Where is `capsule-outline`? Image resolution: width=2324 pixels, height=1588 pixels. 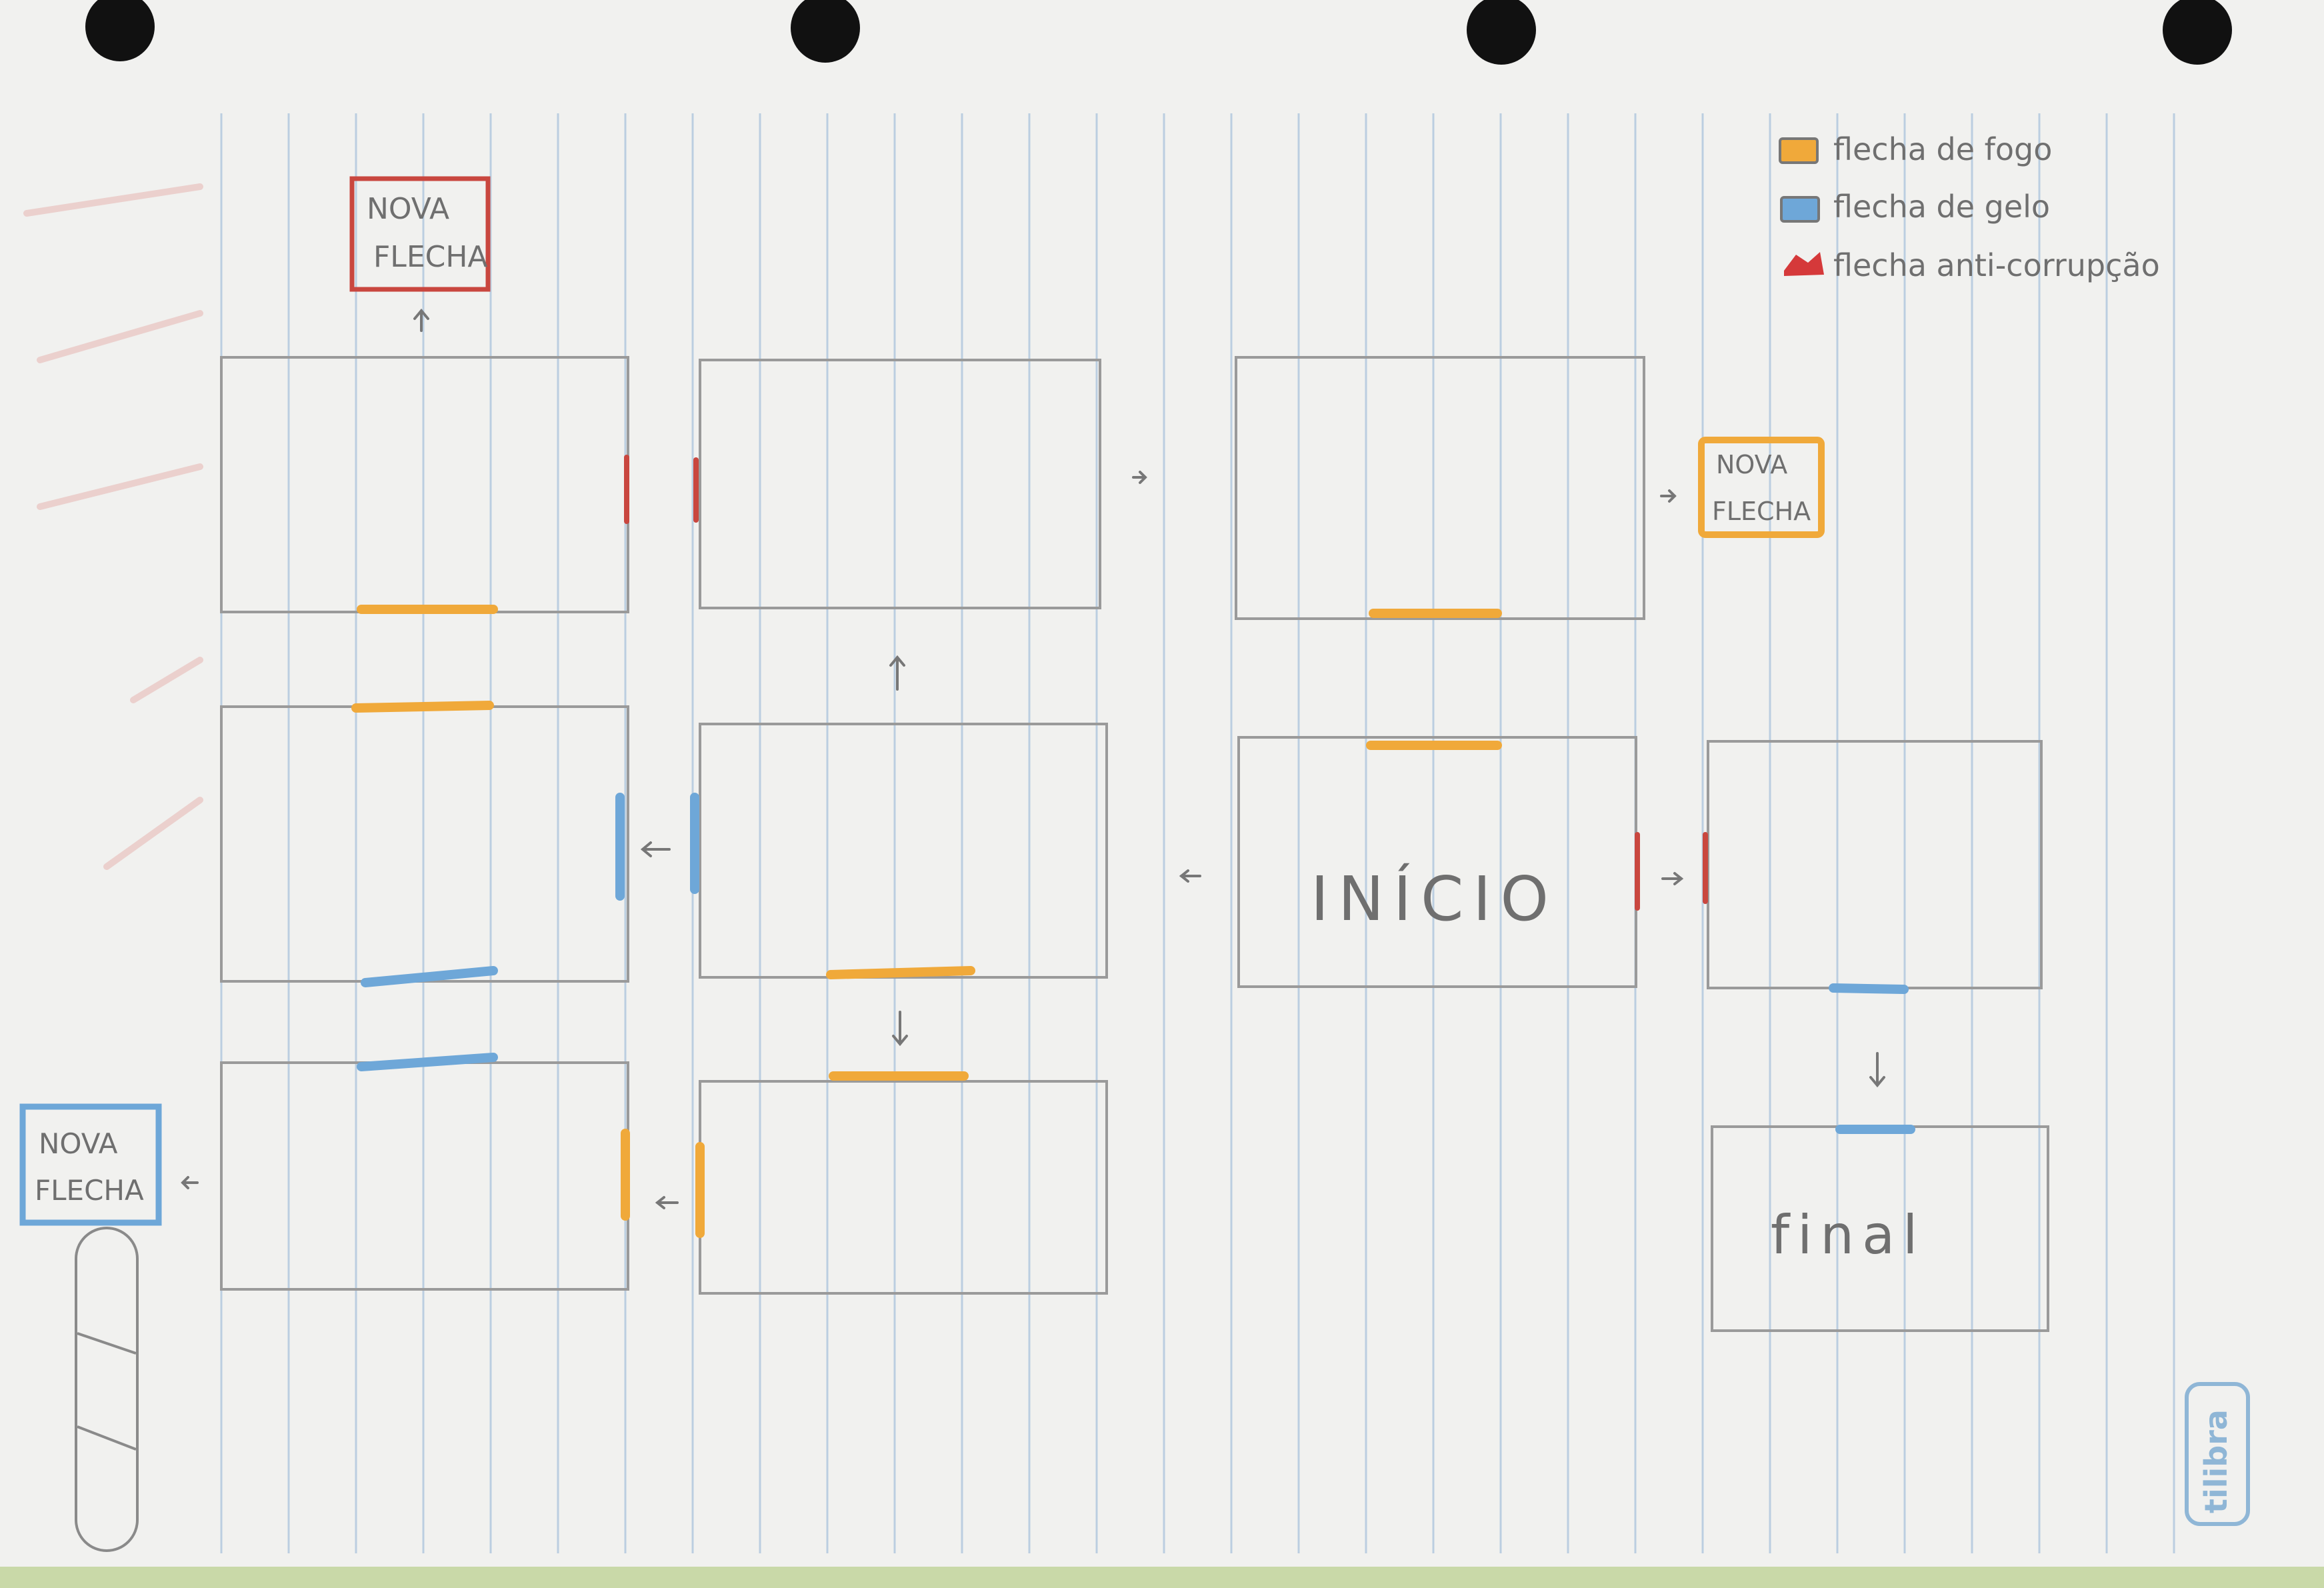
capsule-outline is located at coordinates (107, 1389).